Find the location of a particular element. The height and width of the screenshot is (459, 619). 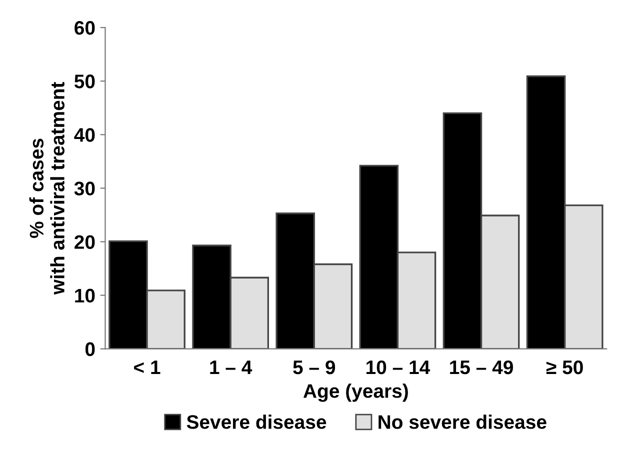

x-tick-label: 5 – 9 is located at coordinates (314, 367).